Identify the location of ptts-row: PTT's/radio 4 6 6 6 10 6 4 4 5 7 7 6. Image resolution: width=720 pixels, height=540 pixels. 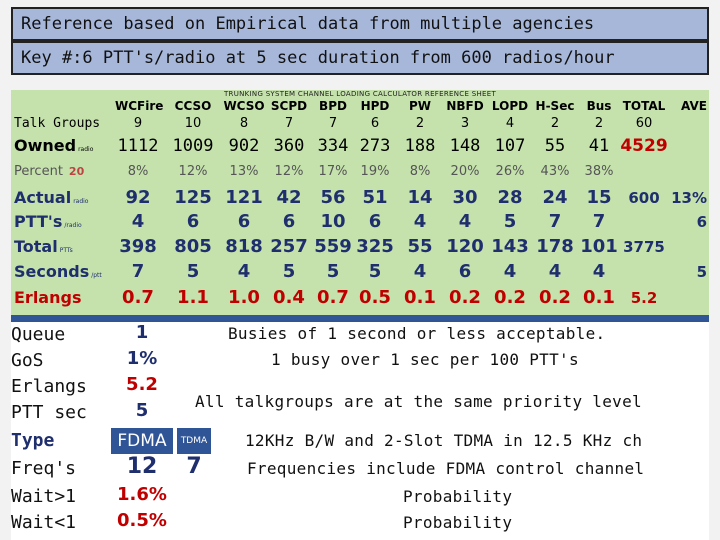
(360, 222).